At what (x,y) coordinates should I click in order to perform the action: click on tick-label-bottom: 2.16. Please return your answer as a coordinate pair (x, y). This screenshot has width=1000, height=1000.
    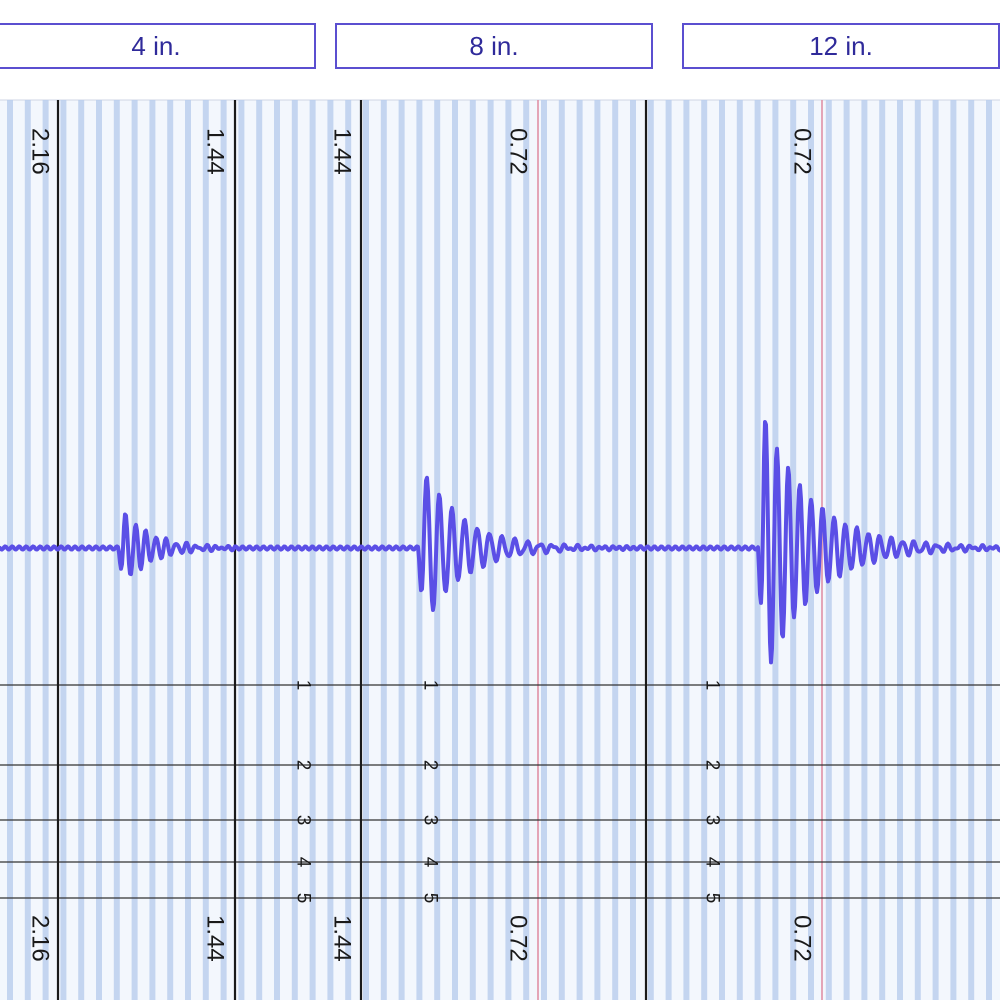
    Looking at the image, I should click on (40, 938).